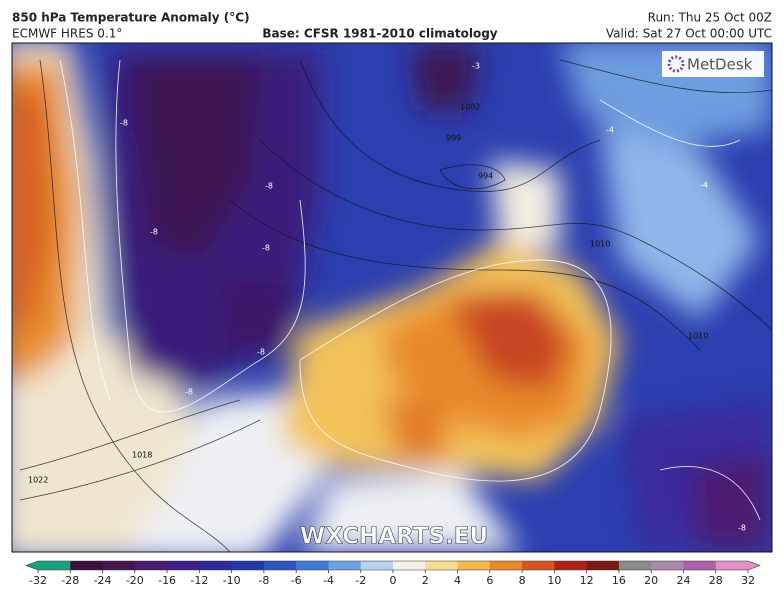 The height and width of the screenshot is (604, 784). I want to click on isobar-label: 994, so click(485, 176).